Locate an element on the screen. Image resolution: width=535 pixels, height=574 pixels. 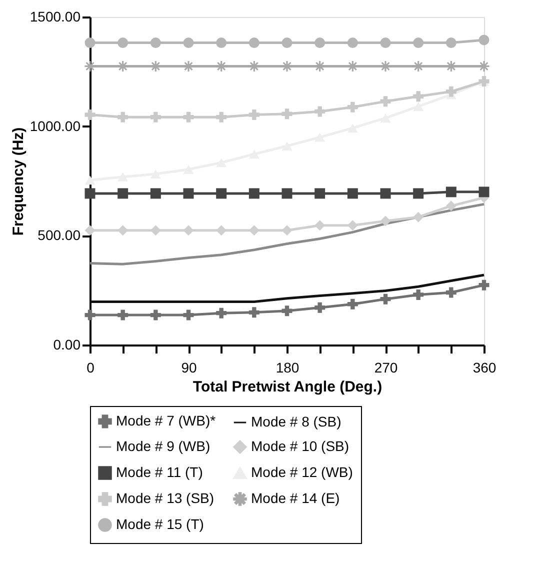
y-tick-label: 1000.00 is located at coordinates (55, 126).